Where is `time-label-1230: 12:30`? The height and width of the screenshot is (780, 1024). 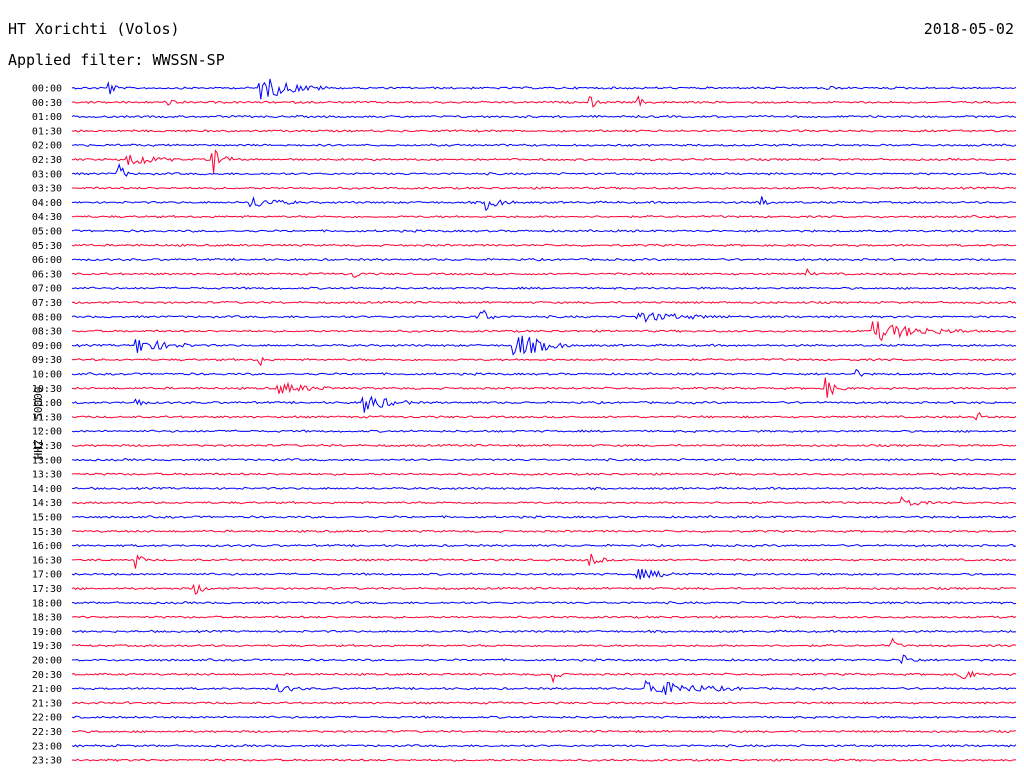 time-label-1230: 12:30 is located at coordinates (47, 446).